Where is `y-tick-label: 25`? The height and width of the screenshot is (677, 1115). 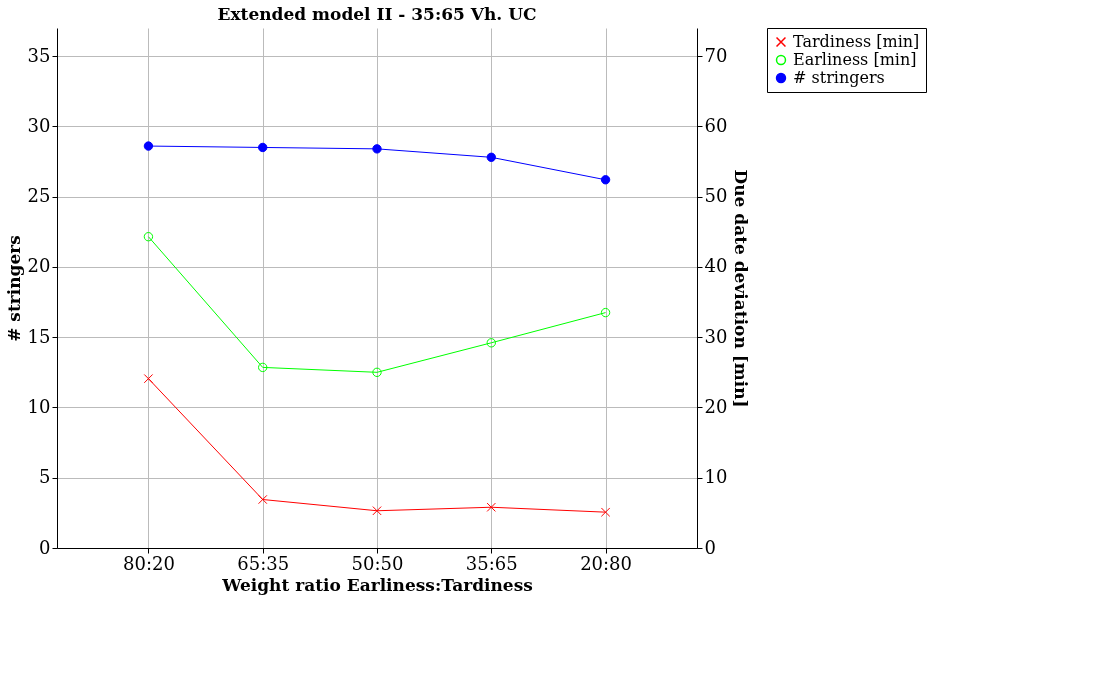 y-tick-label: 25 is located at coordinates (39, 196).